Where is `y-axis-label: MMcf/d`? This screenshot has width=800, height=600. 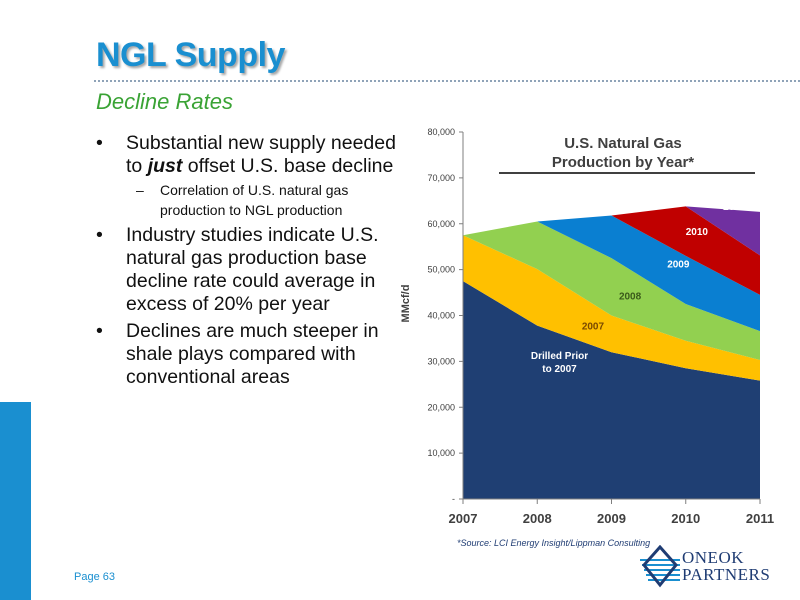
y-axis-label: MMcf/d is located at coordinates (406, 304).